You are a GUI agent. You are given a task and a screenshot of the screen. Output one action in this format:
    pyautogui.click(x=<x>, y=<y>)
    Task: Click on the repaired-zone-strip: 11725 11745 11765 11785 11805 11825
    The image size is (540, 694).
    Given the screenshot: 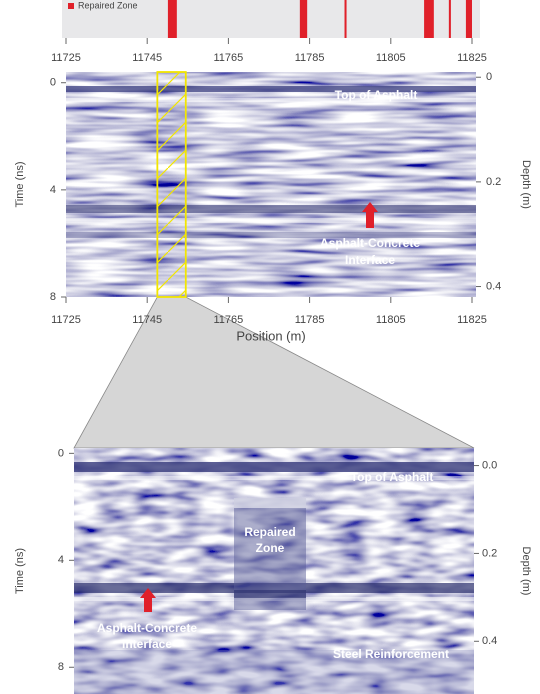 What is the action you would take?
    pyautogui.click(x=269, y=32)
    